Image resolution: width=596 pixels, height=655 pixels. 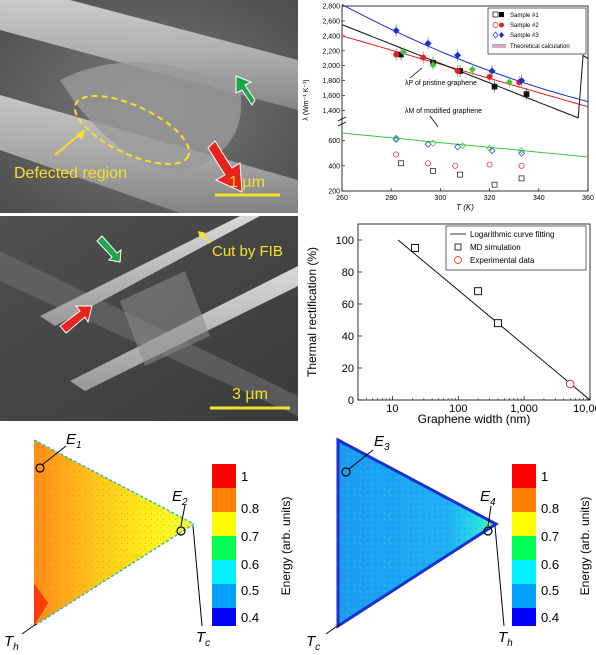 I want to click on colorbar-e-tick-04: 0.4, so click(x=250, y=617).